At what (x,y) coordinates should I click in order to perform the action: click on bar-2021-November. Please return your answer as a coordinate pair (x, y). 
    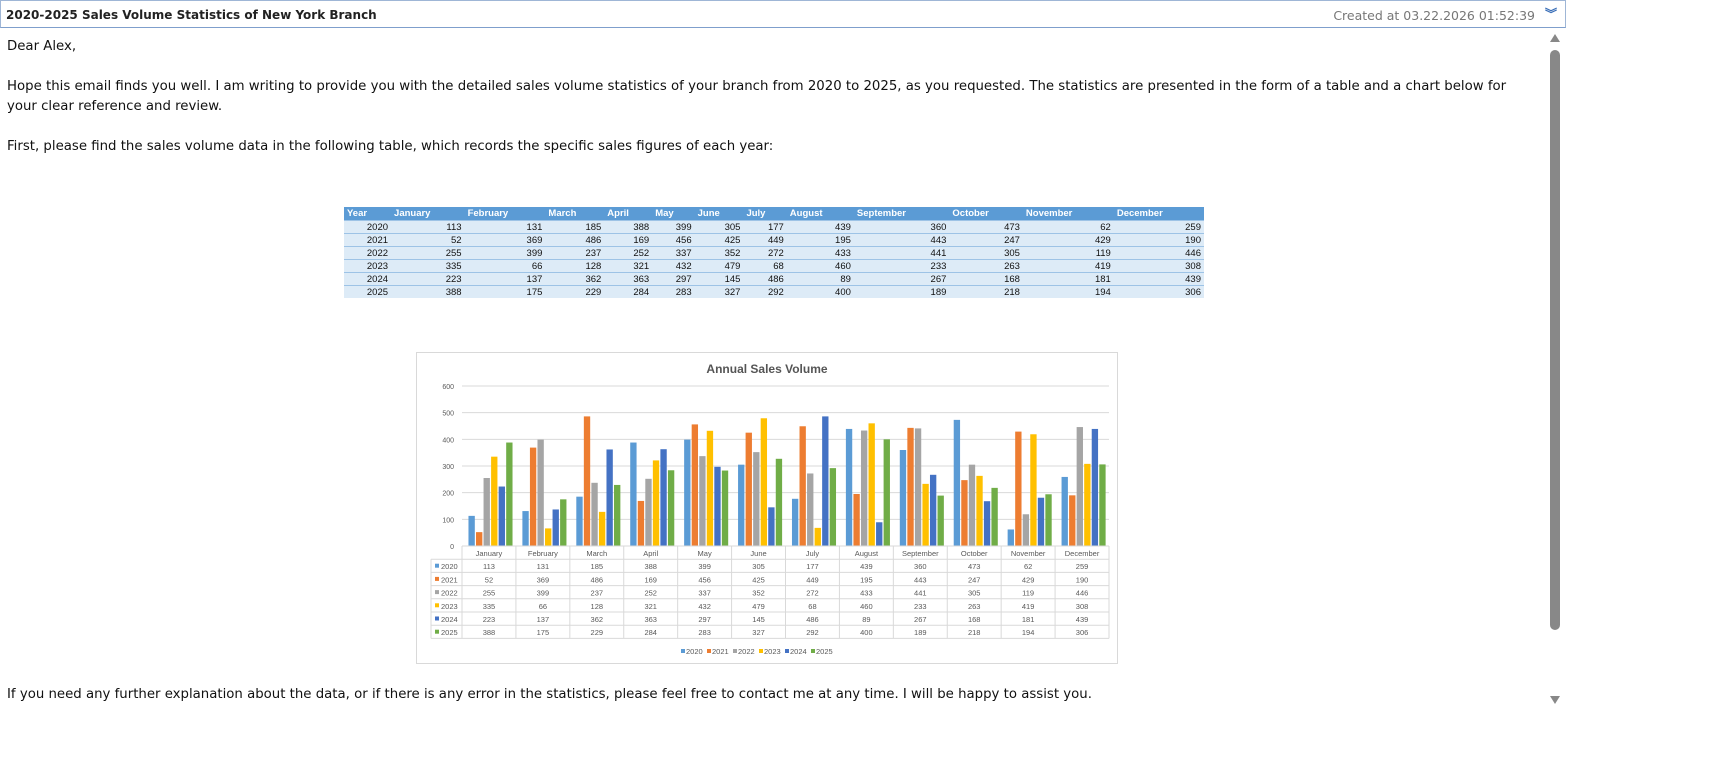
    Looking at the image, I should click on (1018, 488).